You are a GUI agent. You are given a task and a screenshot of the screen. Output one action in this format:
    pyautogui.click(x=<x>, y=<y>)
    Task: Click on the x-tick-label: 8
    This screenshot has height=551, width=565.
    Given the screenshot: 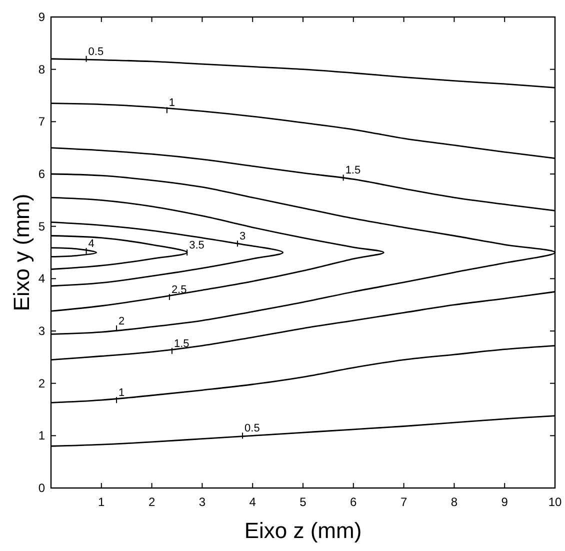 What is the action you would take?
    pyautogui.click(x=454, y=502)
    